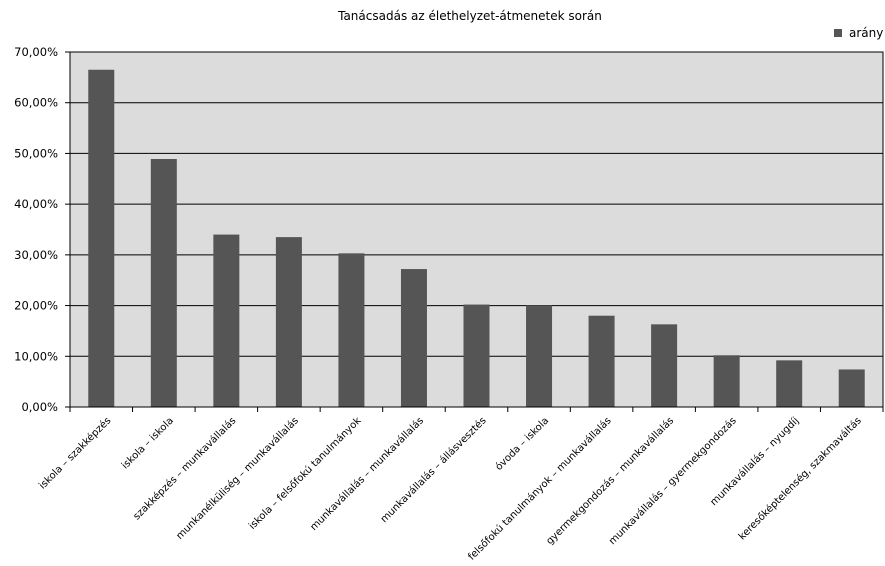 The image size is (885, 566). Describe the element at coordinates (522, 444) in the screenshot. I see `x-category-label: óvoda – iskola` at that location.